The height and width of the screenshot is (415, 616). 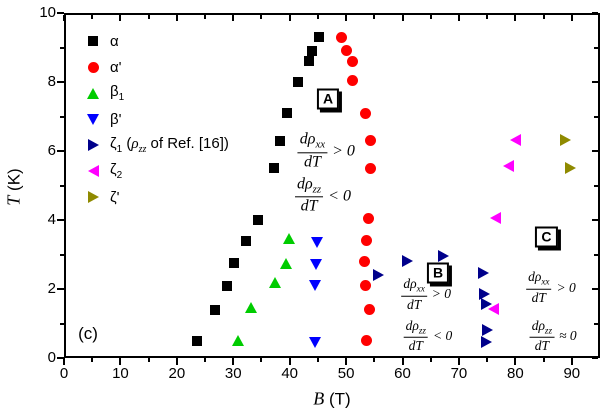 What do you see at coordinates (93, 67) in the screenshot?
I see `circle-icon` at bounding box center [93, 67].